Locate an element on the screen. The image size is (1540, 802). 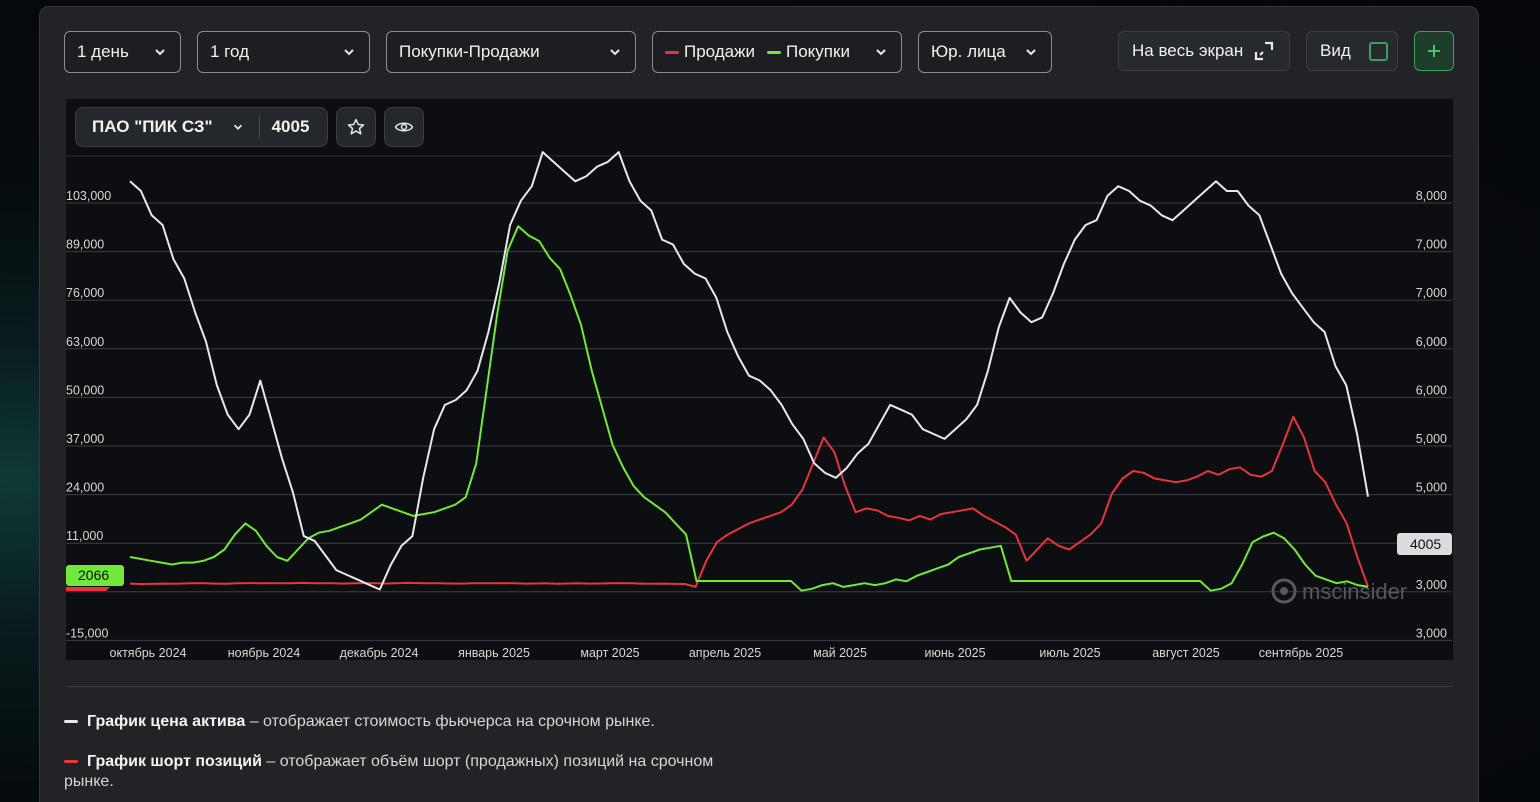
add-button is located at coordinates (1434, 51).